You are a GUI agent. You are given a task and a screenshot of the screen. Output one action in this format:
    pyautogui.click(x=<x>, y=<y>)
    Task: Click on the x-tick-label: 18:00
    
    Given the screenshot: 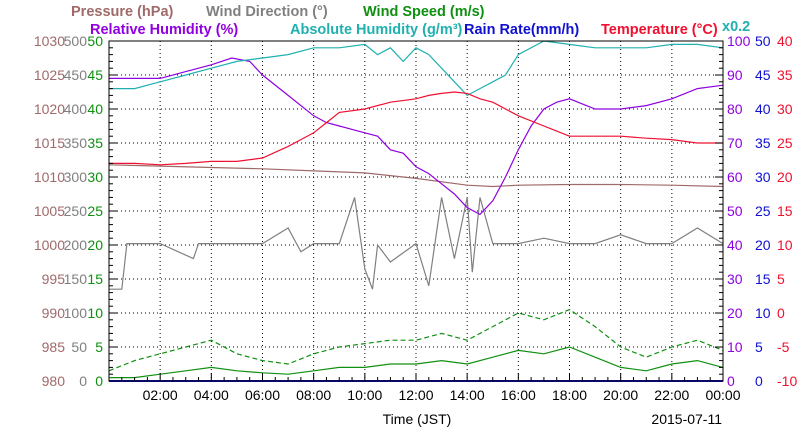 What is the action you would take?
    pyautogui.click(x=569, y=395)
    